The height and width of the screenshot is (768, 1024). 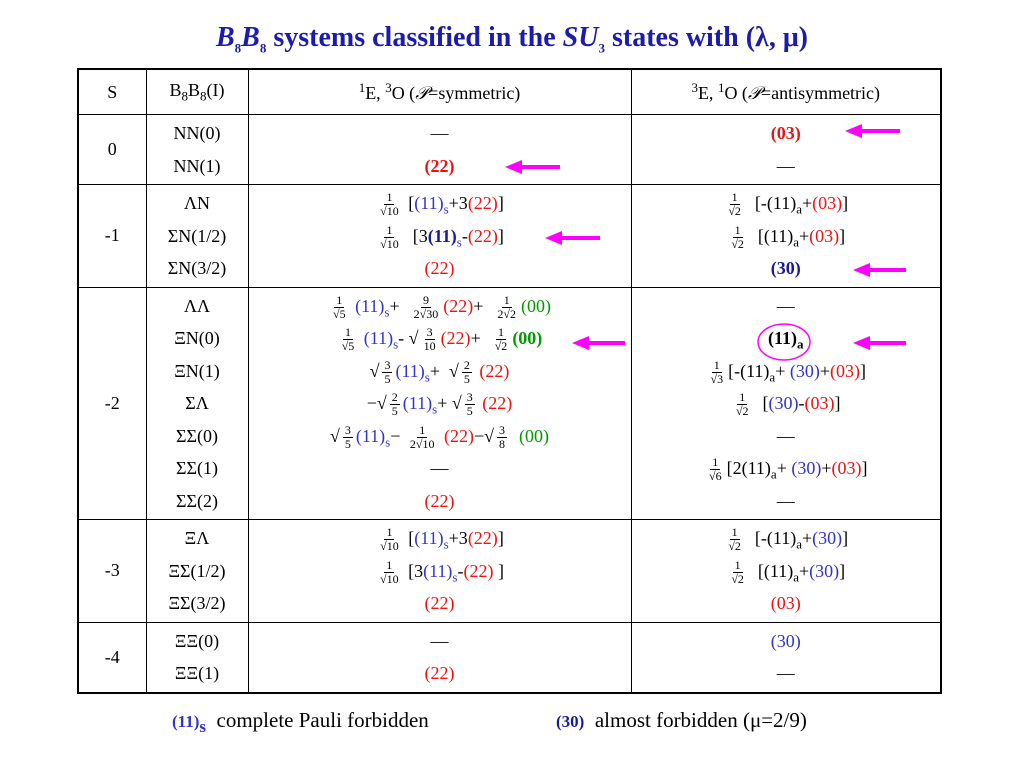 I want to click on header-cell: 1E, 3O (𝒫=symmetric), so click(x=439, y=91).